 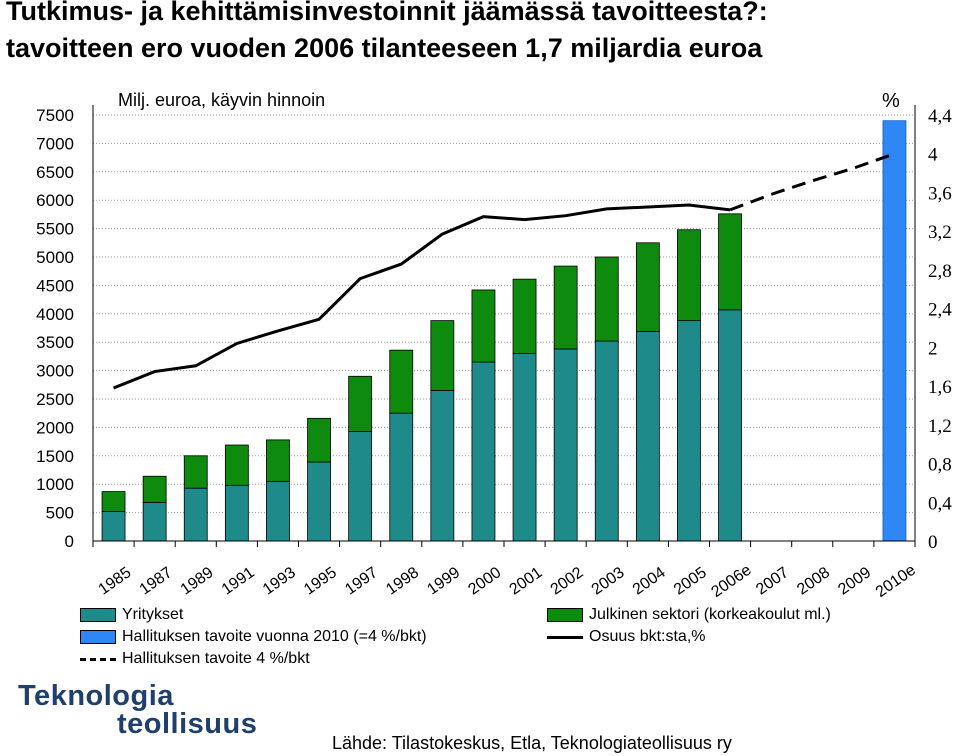 What do you see at coordinates (565, 615) in the screenshot?
I see `legend-swatch-julkinen` at bounding box center [565, 615].